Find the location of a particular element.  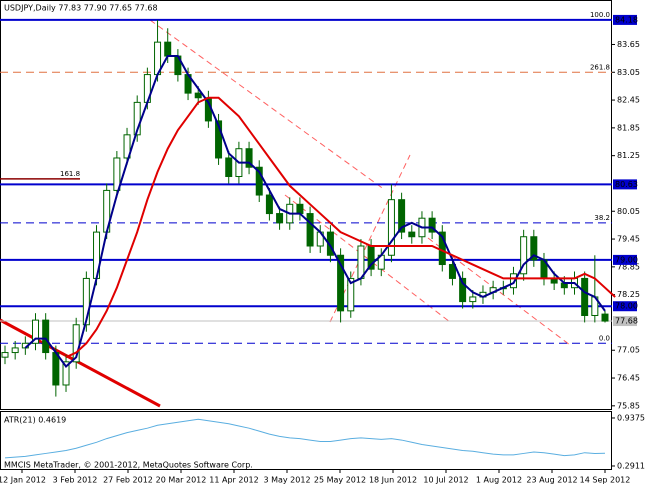

x-tick-label: 12 Jan 2012 is located at coordinates (23, 480).